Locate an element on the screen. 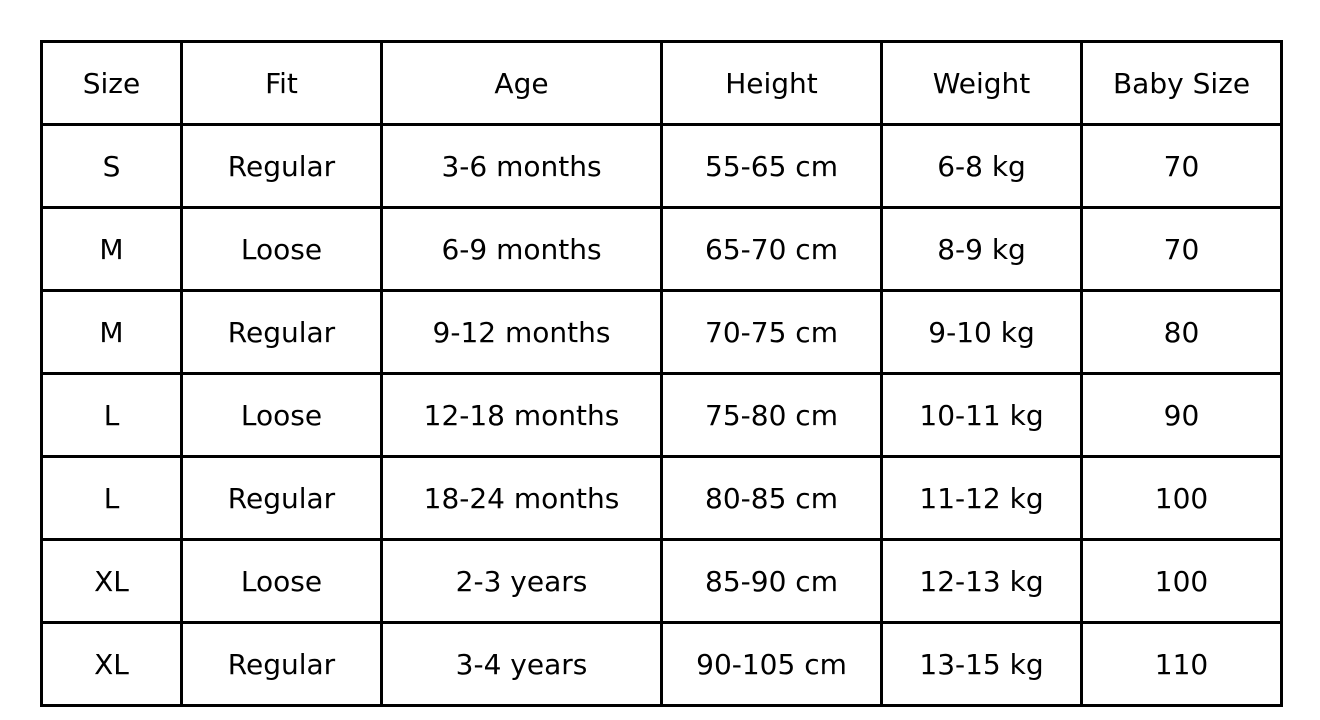 The image size is (1320, 720). table-row: M Loose 6-9 months 65-70 cm 8-9 kg 70 is located at coordinates (661, 249).